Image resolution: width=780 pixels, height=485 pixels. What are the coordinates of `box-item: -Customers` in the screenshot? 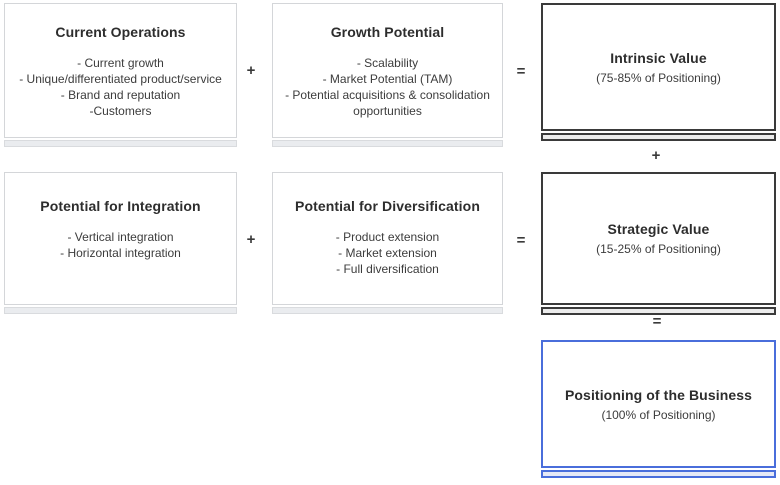 It's located at (120, 111).